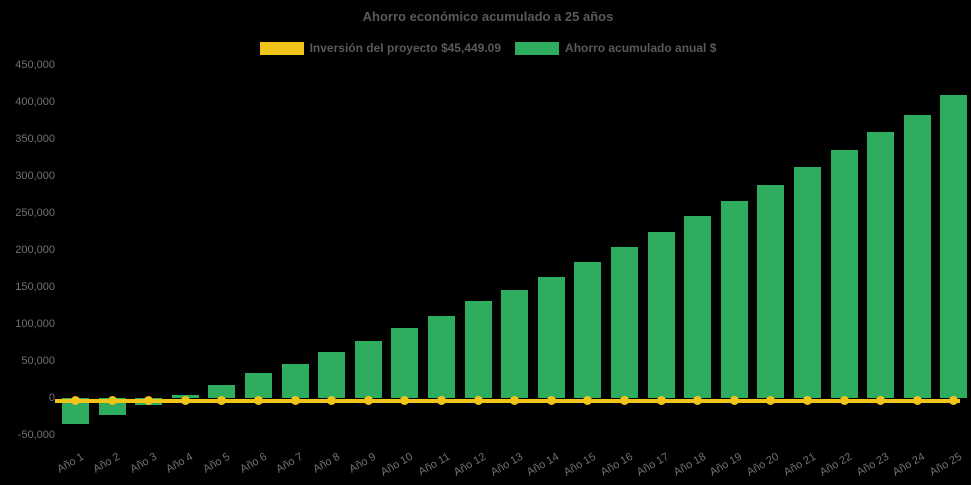 The height and width of the screenshot is (485, 971). What do you see at coordinates (51, 397) in the screenshot?
I see `y-axis-tick-label: 0` at bounding box center [51, 397].